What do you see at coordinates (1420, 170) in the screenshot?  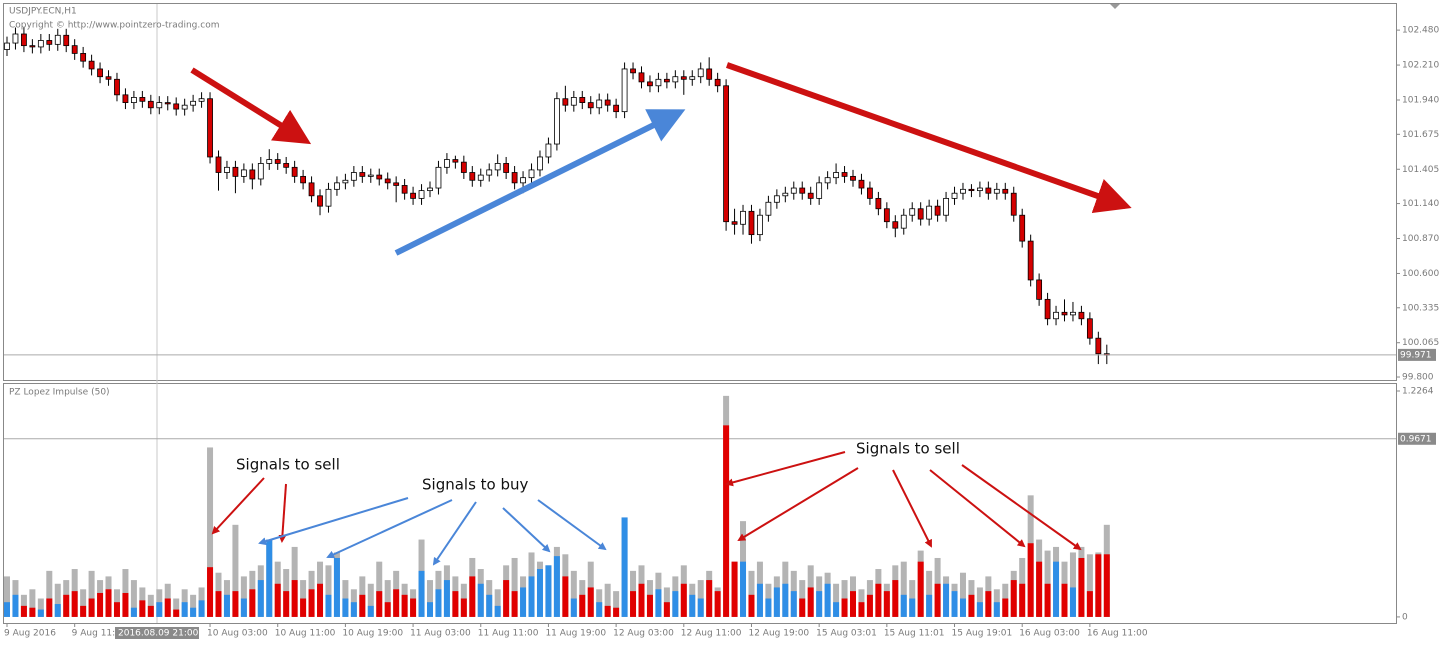 I see `y-tick-label: 101.405` at bounding box center [1420, 170].